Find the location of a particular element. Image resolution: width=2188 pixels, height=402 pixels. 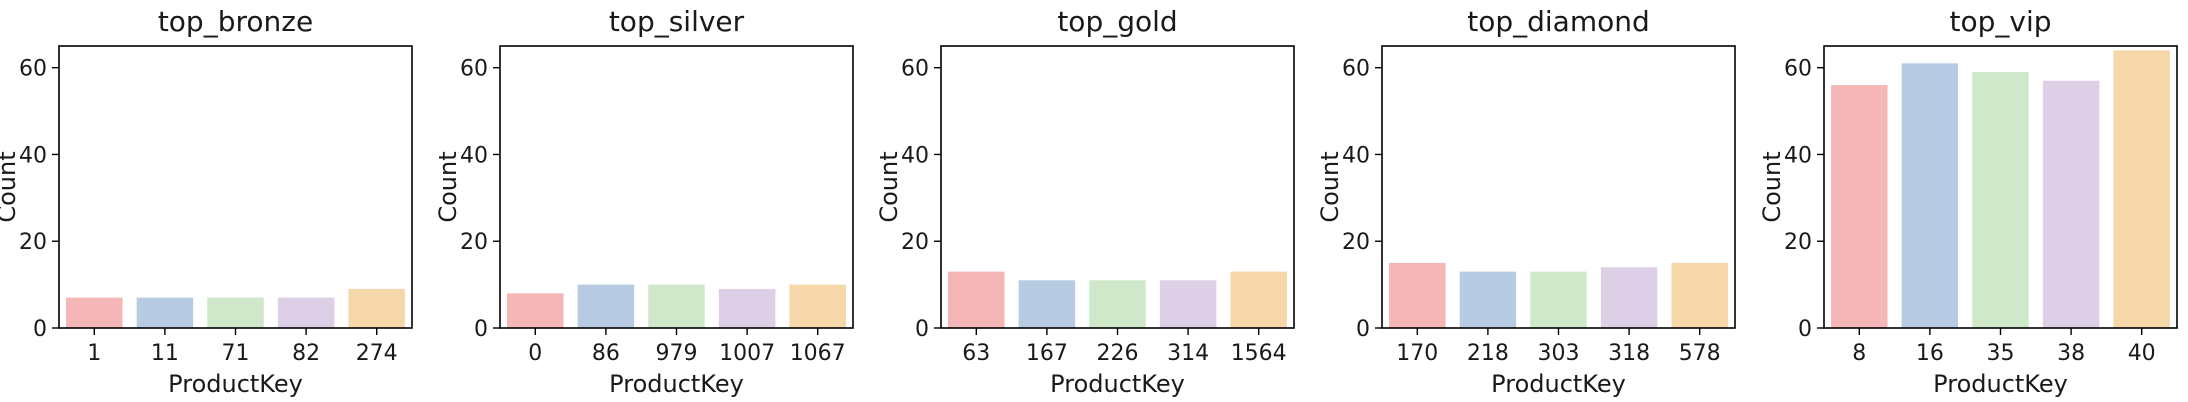

x-tick-label: 1067 is located at coordinates (818, 353).